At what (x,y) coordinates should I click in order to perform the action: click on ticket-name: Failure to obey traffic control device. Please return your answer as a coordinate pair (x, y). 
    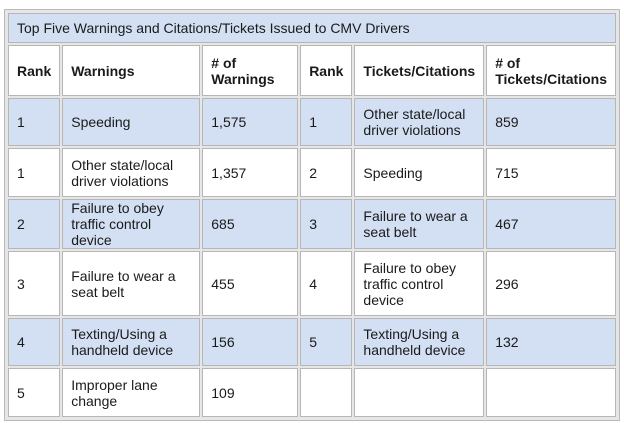
    Looking at the image, I should click on (419, 283).